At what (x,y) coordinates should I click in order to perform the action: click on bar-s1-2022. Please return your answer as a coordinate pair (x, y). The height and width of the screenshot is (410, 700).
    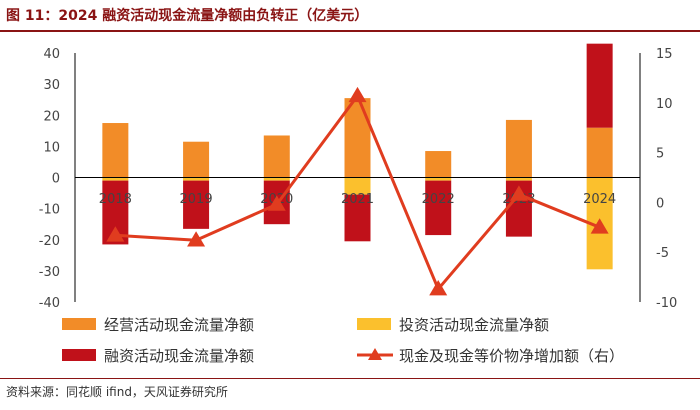
    Looking at the image, I should click on (438, 179).